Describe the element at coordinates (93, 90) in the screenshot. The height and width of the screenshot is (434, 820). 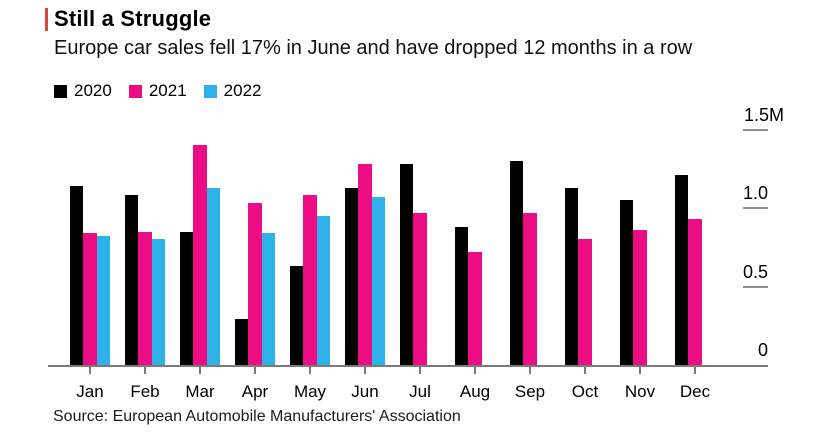
I see `legend-label: 2020` at that location.